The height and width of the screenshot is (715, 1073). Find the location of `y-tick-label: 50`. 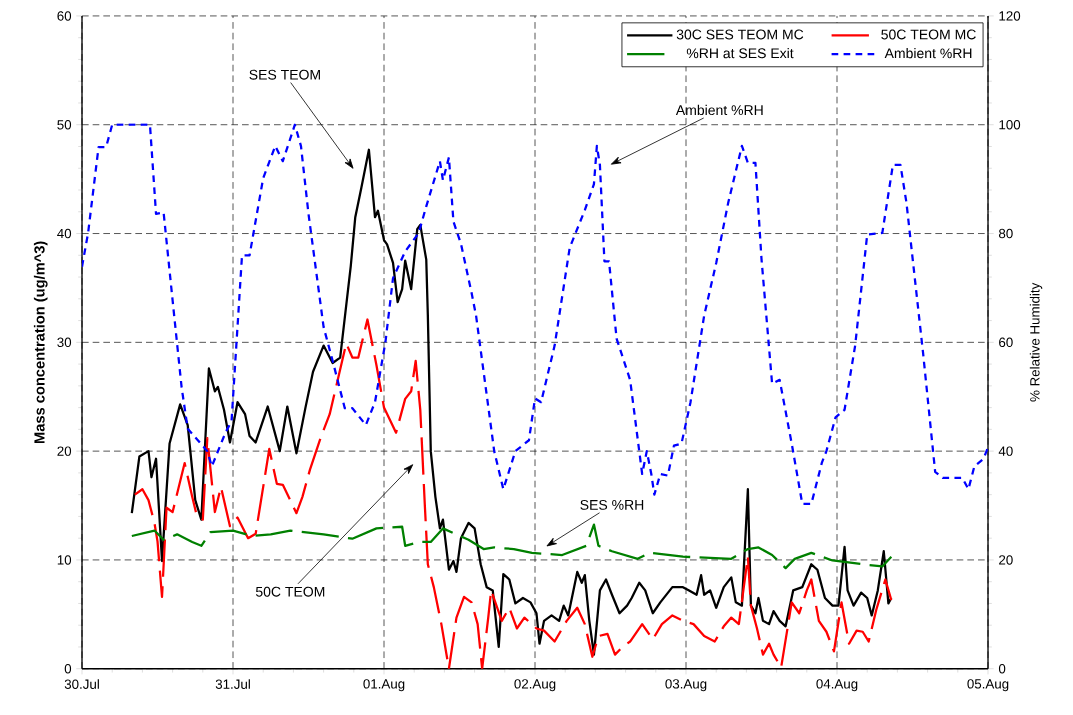

y-tick-label: 50 is located at coordinates (64, 125).